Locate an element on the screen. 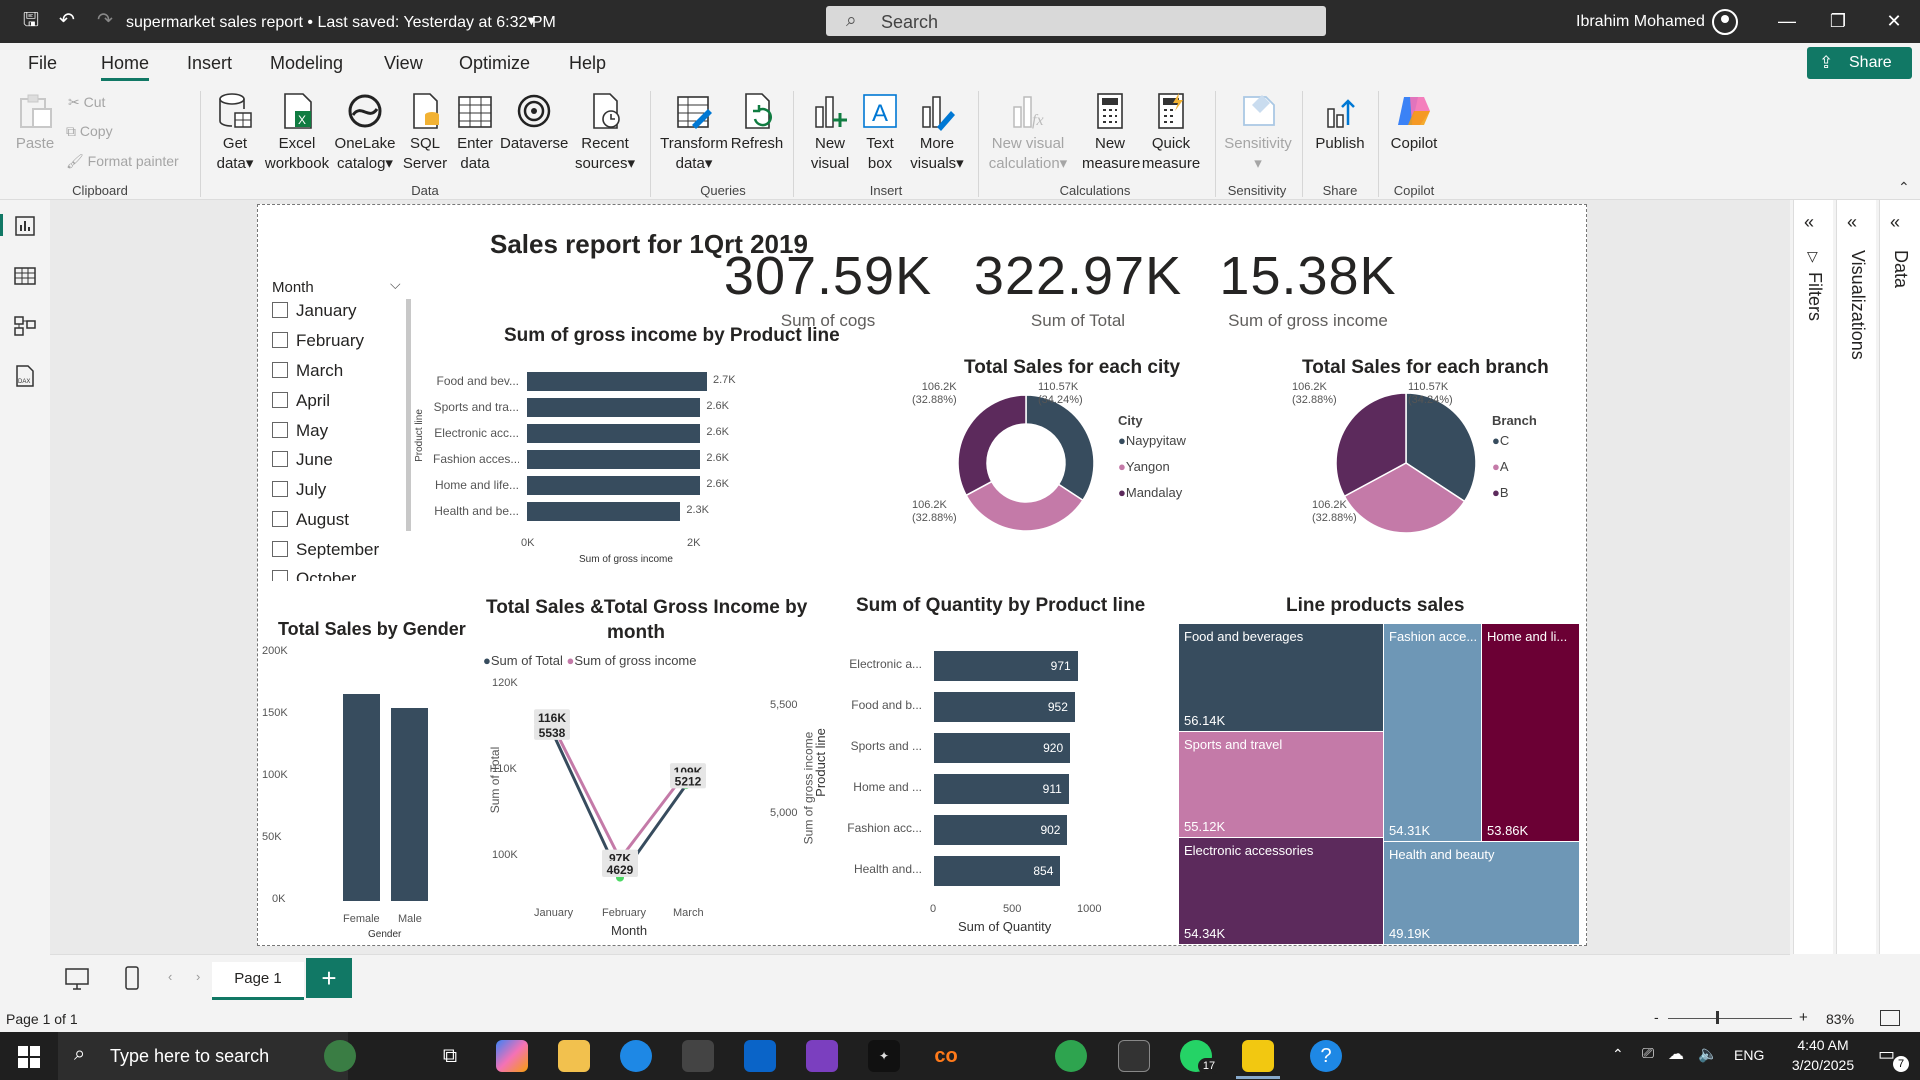 The width and height of the screenshot is (1920, 1080). data-pane: « Data is located at coordinates (1899, 577).